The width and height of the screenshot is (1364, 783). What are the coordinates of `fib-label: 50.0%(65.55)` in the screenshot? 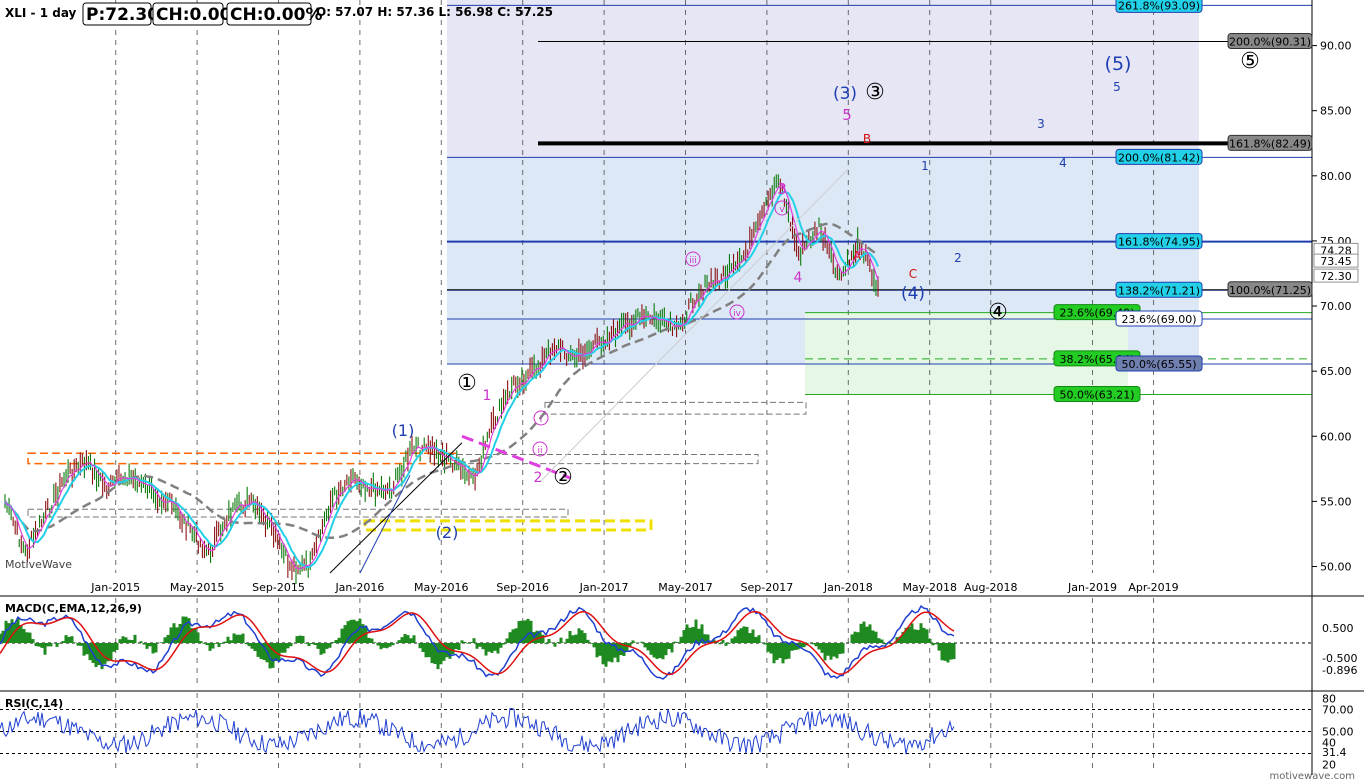 It's located at (1158, 364).